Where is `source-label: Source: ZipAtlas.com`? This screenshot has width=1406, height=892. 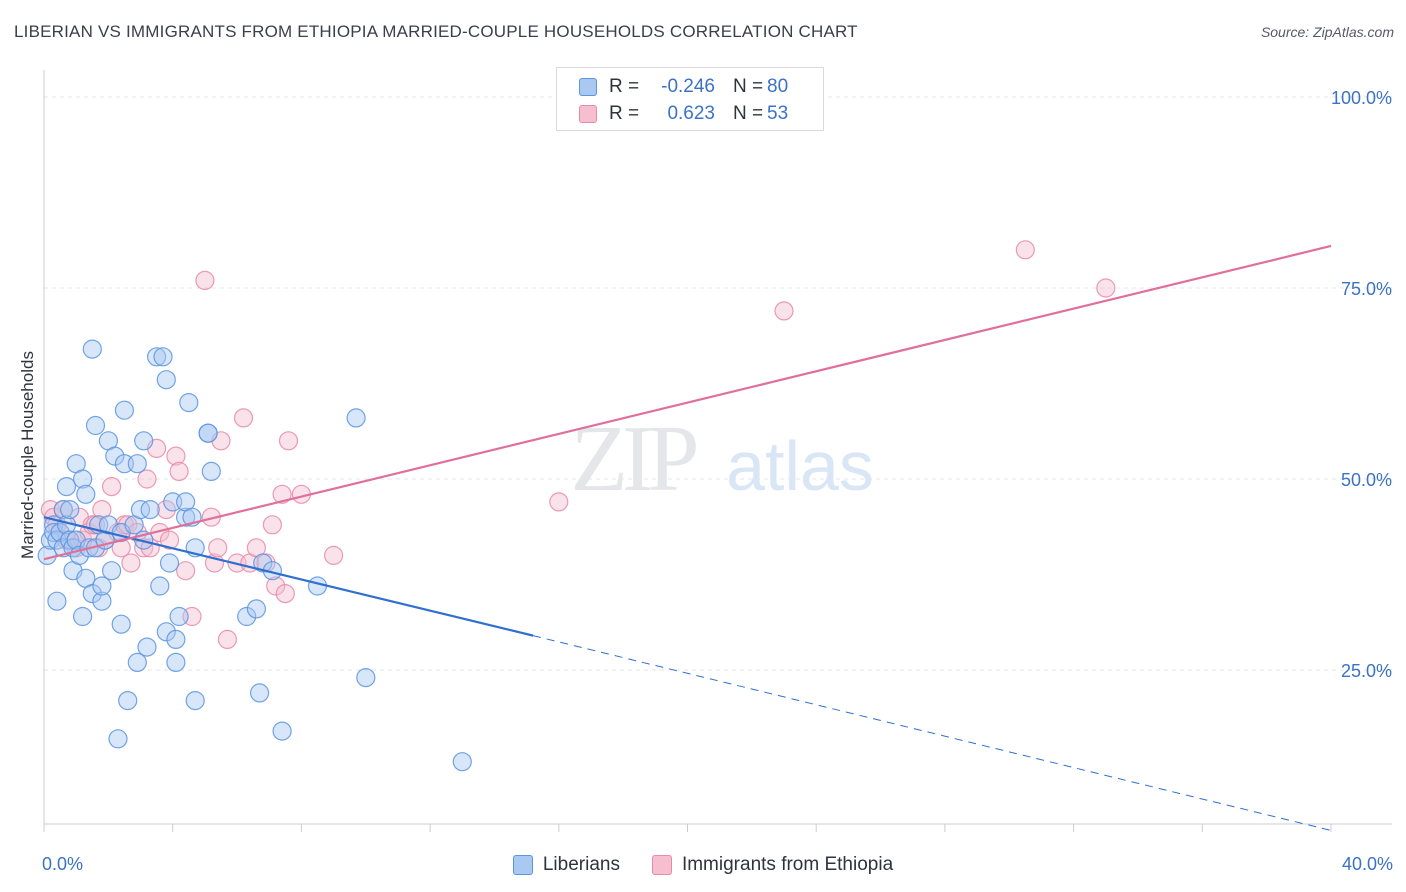 source-label: Source: ZipAtlas.com is located at coordinates (1327, 32).